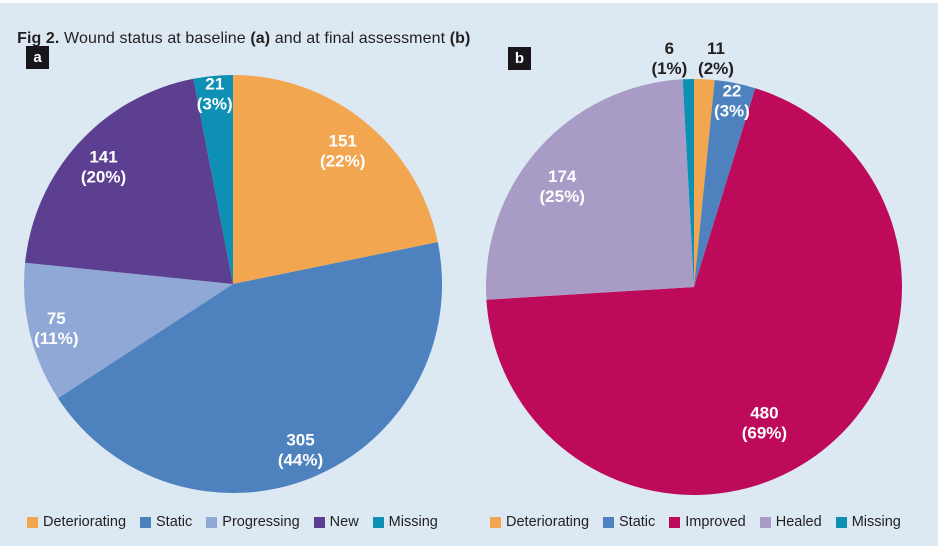 Image resolution: width=940 pixels, height=546 pixels. What do you see at coordinates (344, 522) in the screenshot?
I see `legend-label: New` at bounding box center [344, 522].